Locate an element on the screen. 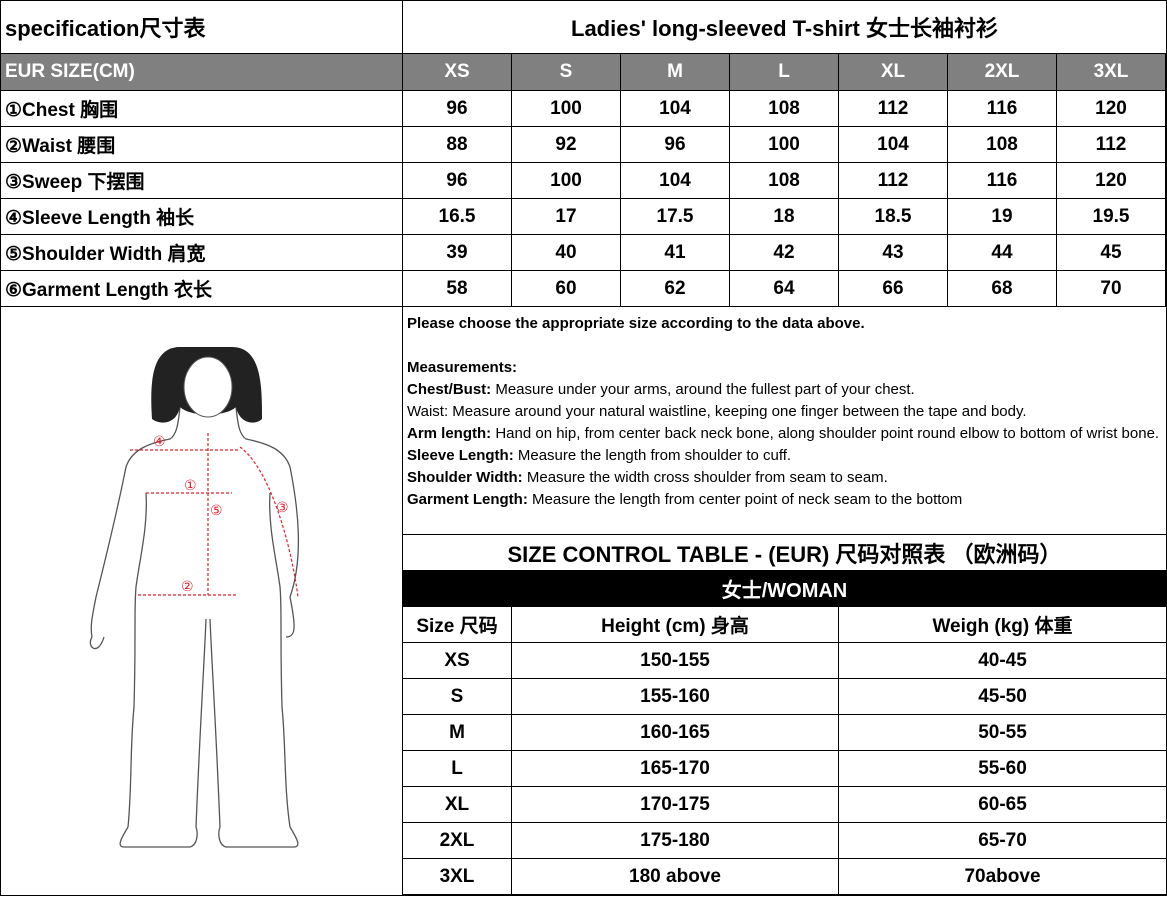 Image resolution: width=1167 pixels, height=901 pixels. table-cell: 19.5 is located at coordinates (1111, 217).